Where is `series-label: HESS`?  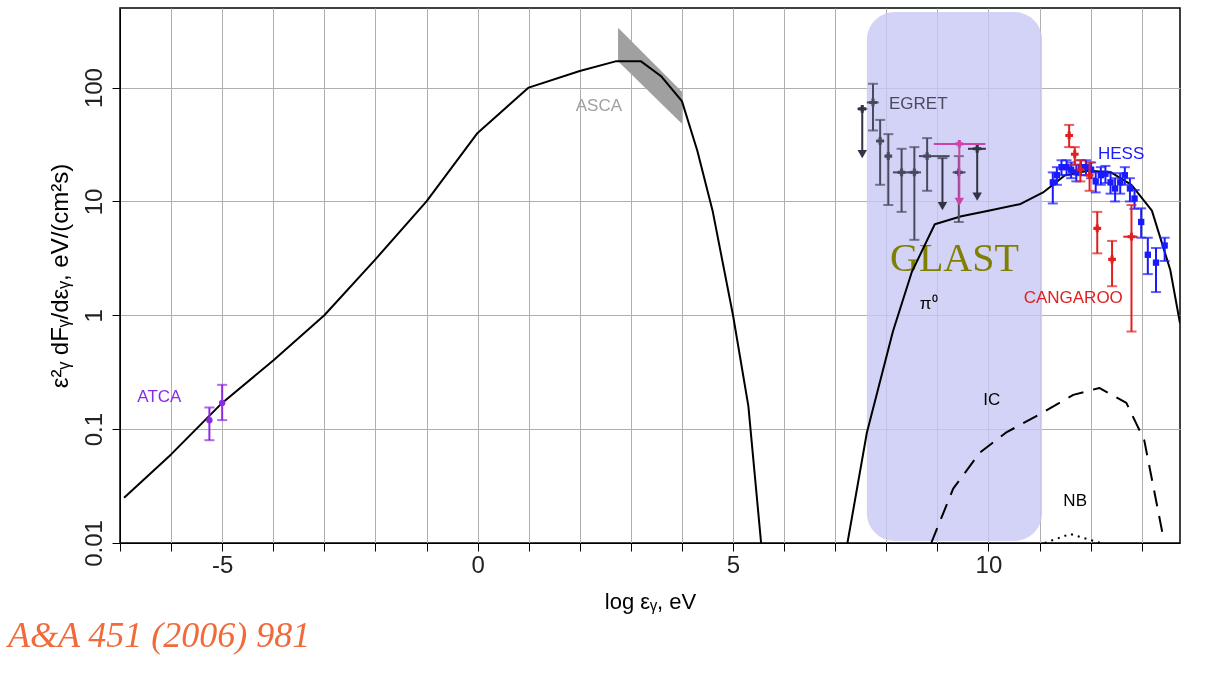 series-label: HESS is located at coordinates (1121, 154).